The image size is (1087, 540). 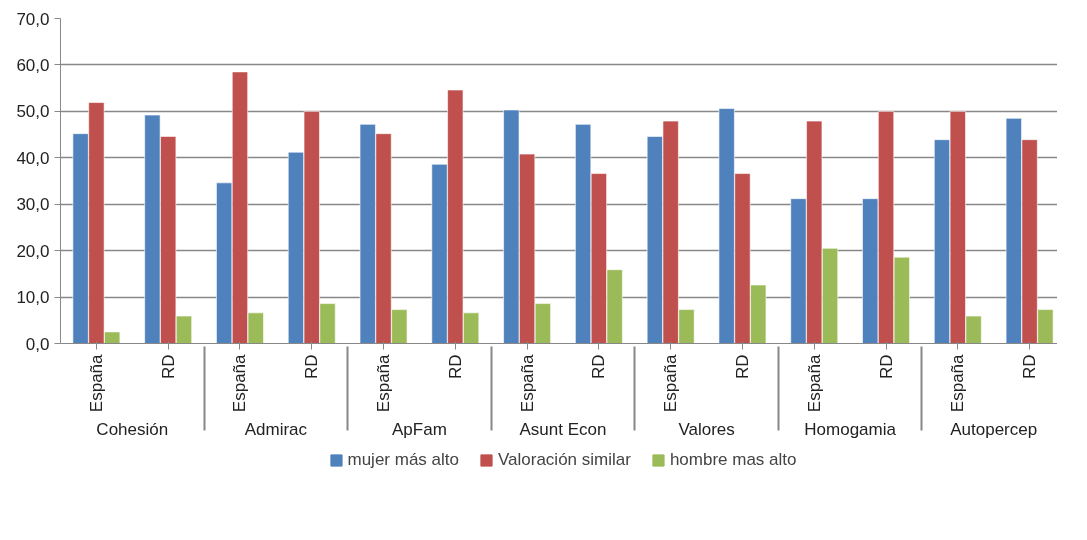 I want to click on text: Cohesión, so click(x=132, y=430).